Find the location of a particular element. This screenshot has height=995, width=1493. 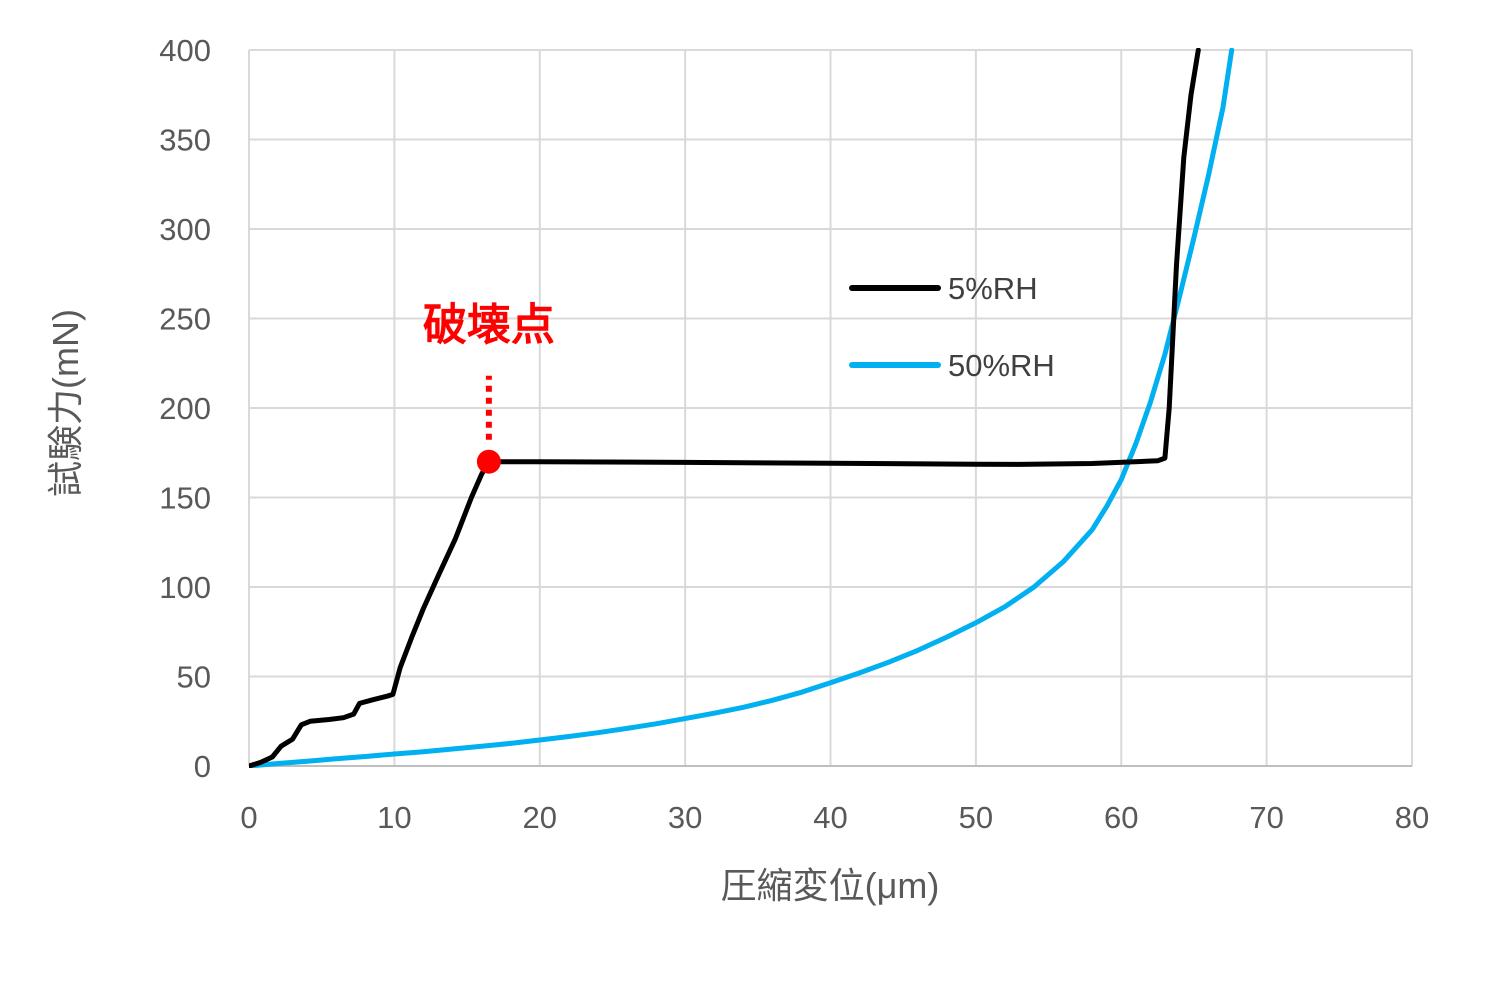

y-tick-label: 0 is located at coordinates (202, 766).